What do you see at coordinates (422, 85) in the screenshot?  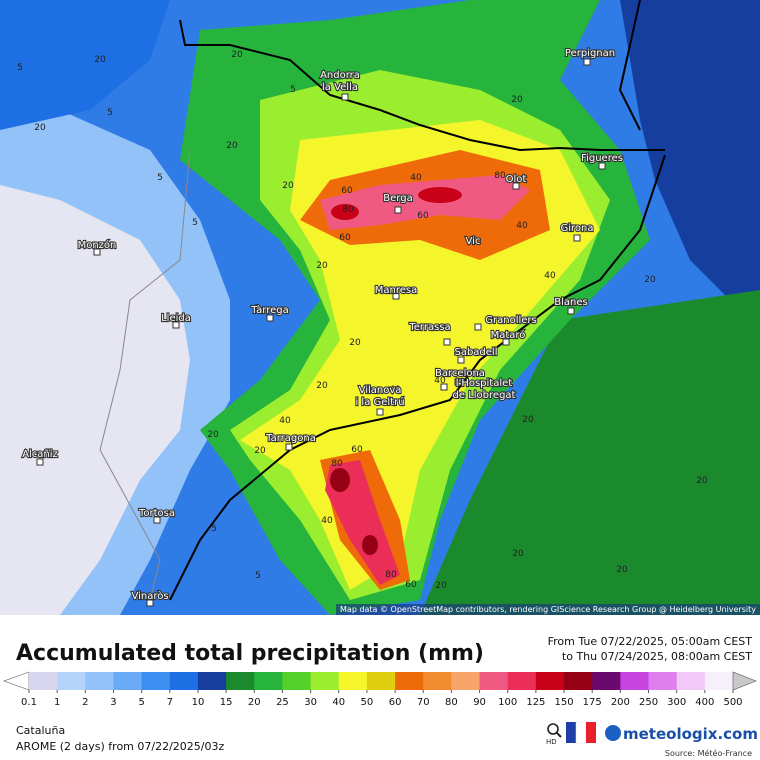 I see `france-border` at bounding box center [422, 85].